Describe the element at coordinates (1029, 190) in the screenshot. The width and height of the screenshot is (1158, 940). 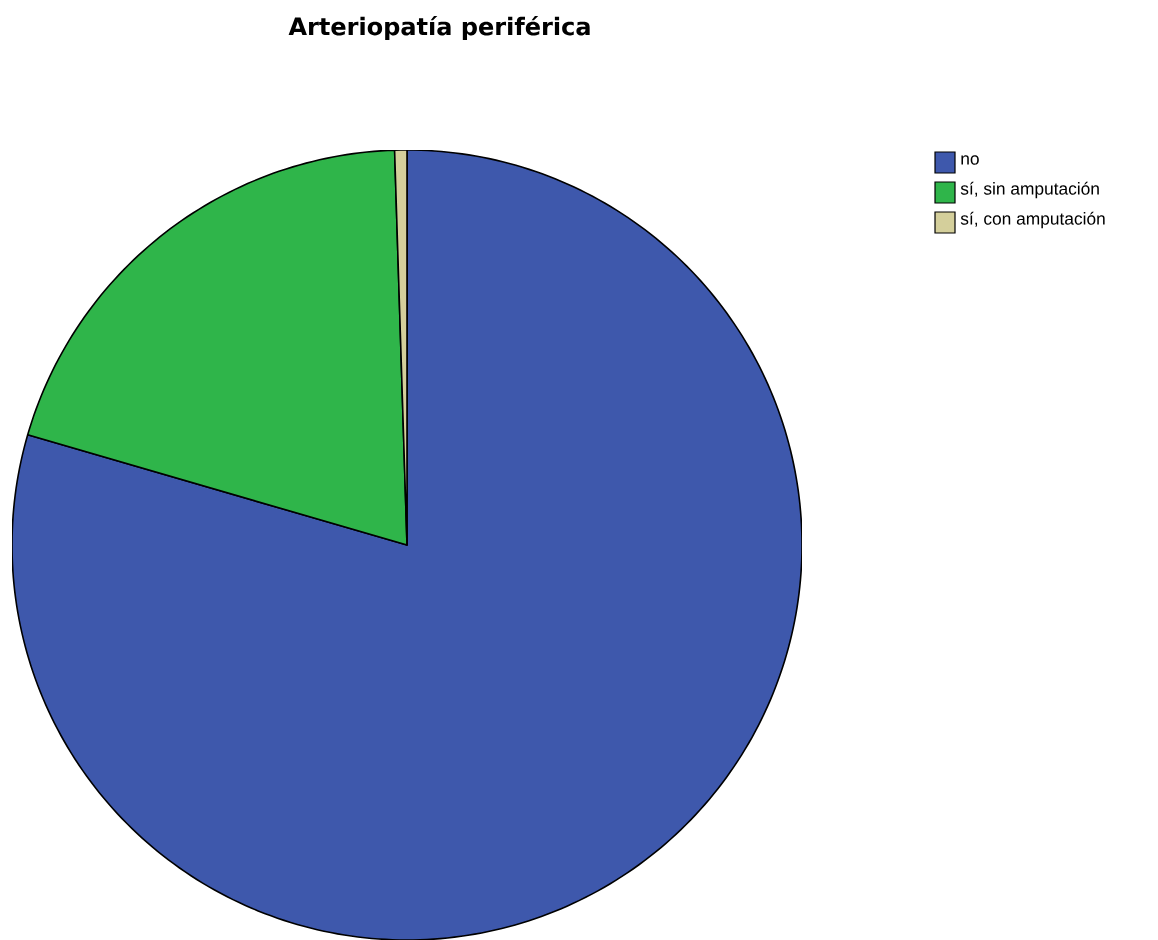
I see `legend-label: sí, sin amputación` at that location.